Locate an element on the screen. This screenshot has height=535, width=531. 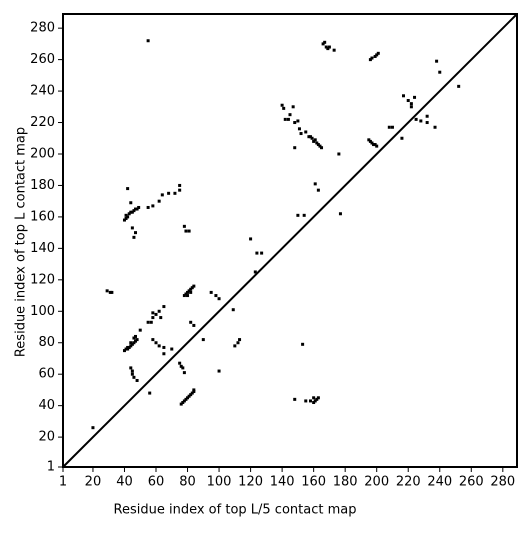
x-tick-label: 220 is located at coordinates (408, 482).